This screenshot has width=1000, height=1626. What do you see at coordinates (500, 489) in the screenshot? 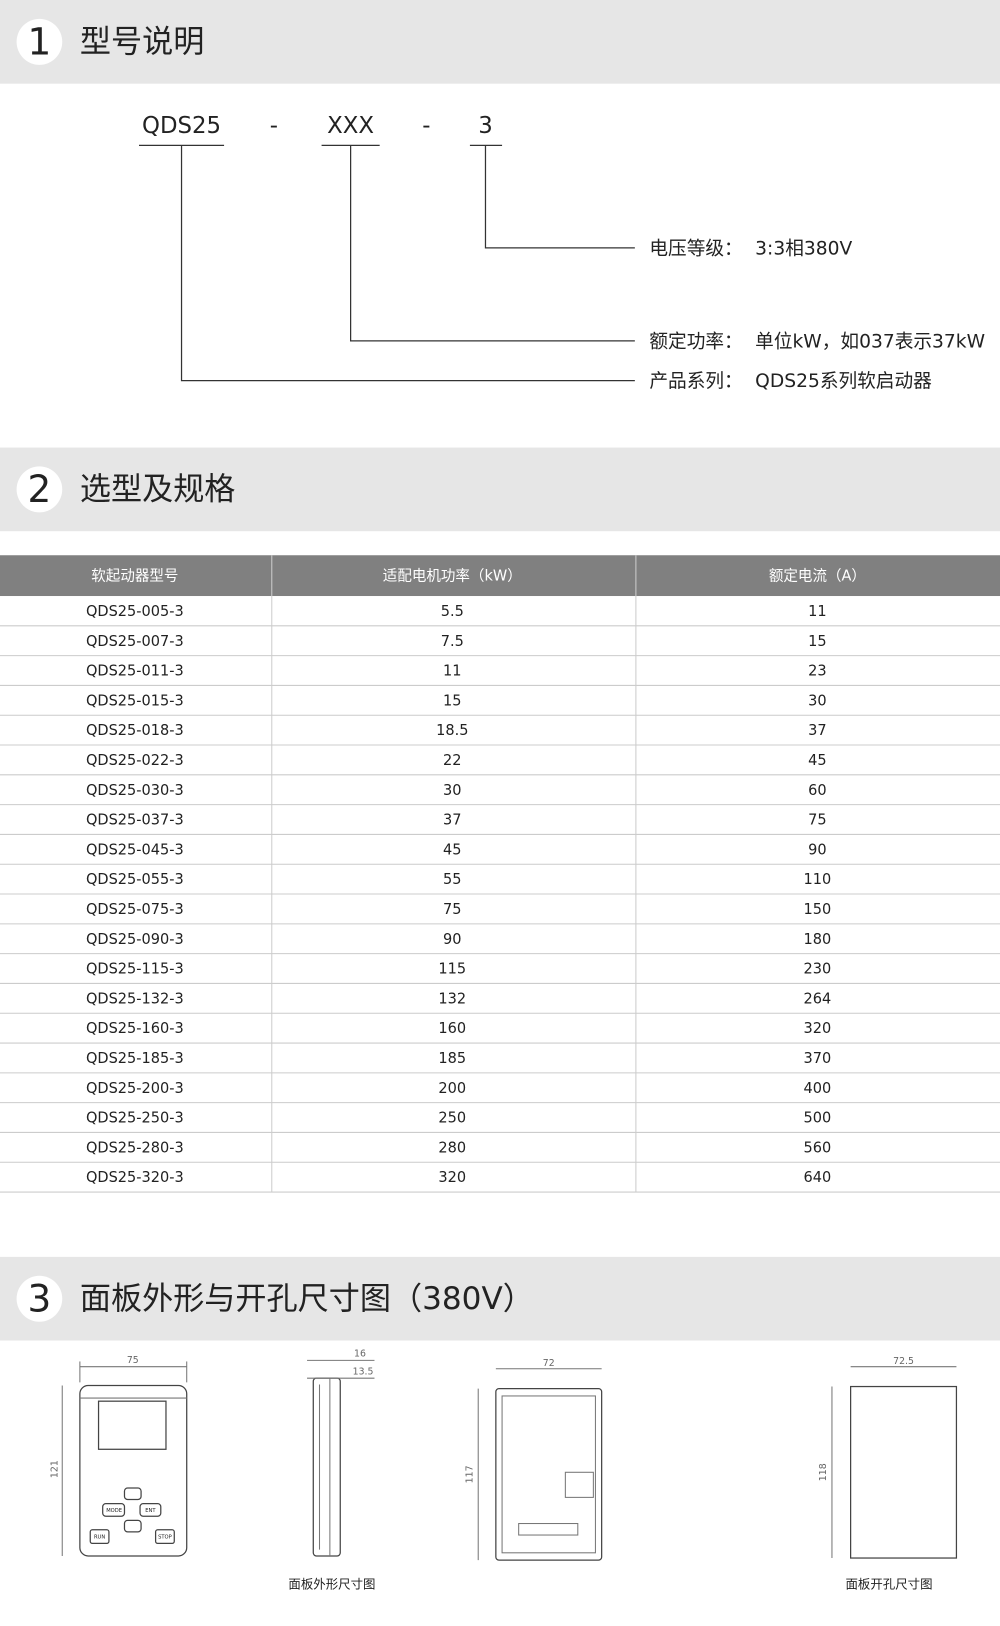
I see `section-header: 2 选型及规格` at bounding box center [500, 489].